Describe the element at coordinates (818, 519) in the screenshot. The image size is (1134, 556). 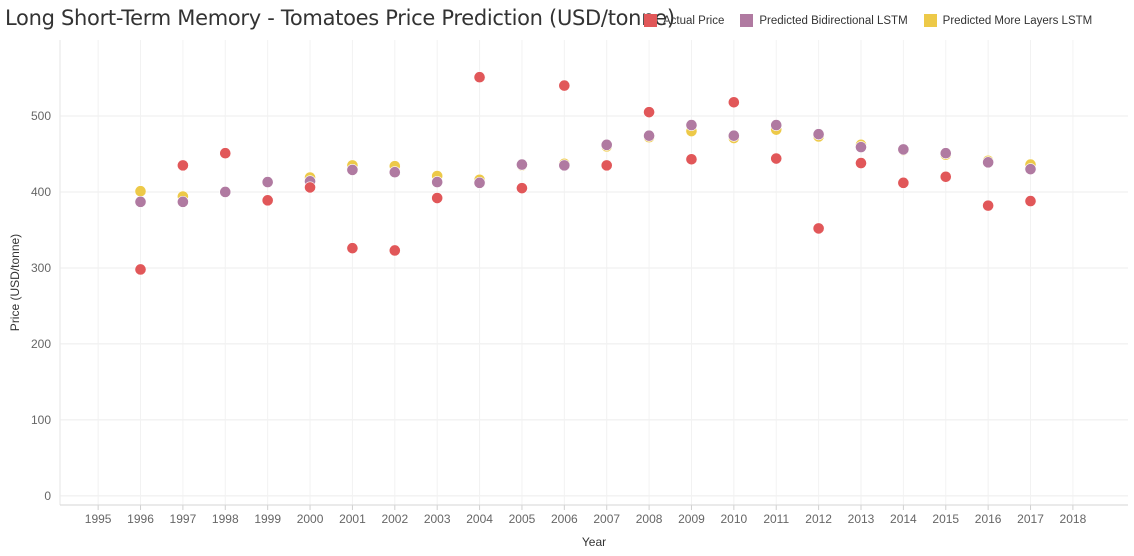
I see `x-tick-label: 2012` at that location.